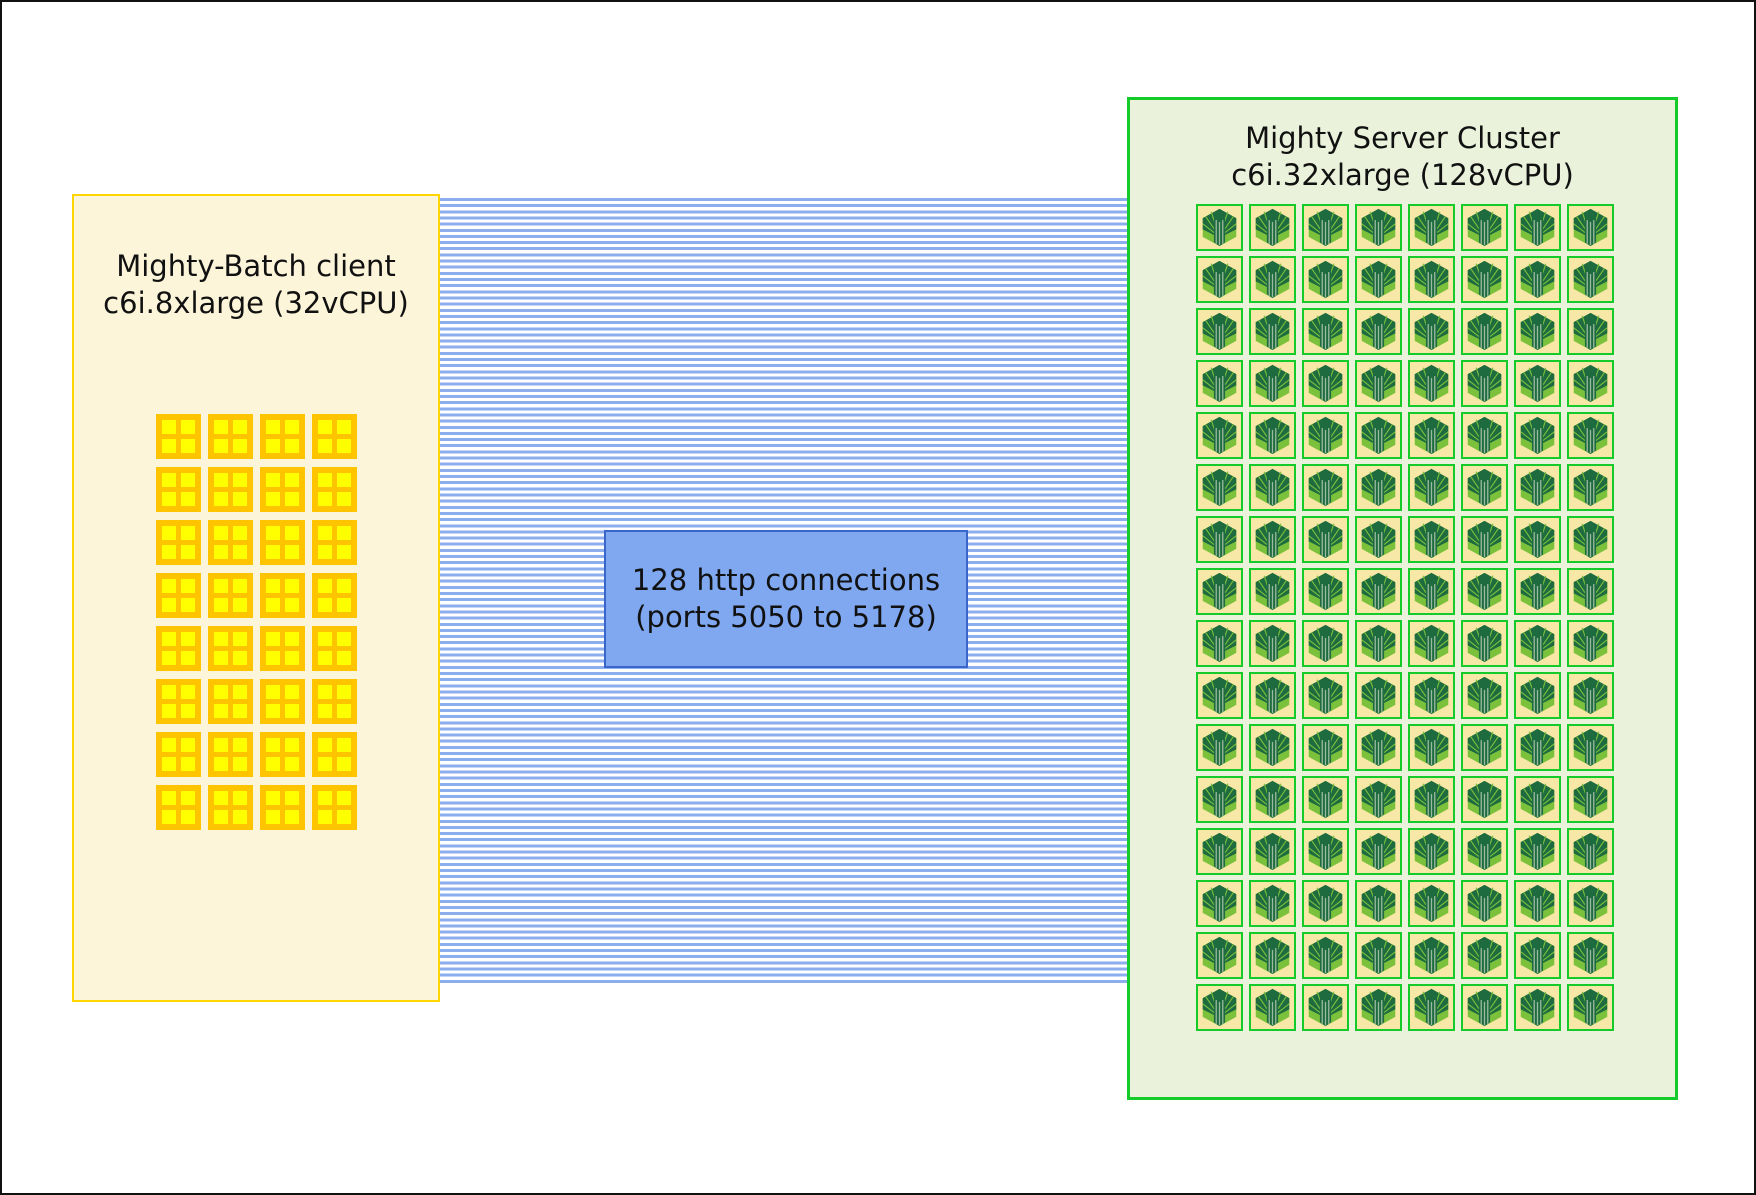  What do you see at coordinates (1402, 138) in the screenshot?
I see `server-title-line1: Mighty Server Cluster` at bounding box center [1402, 138].